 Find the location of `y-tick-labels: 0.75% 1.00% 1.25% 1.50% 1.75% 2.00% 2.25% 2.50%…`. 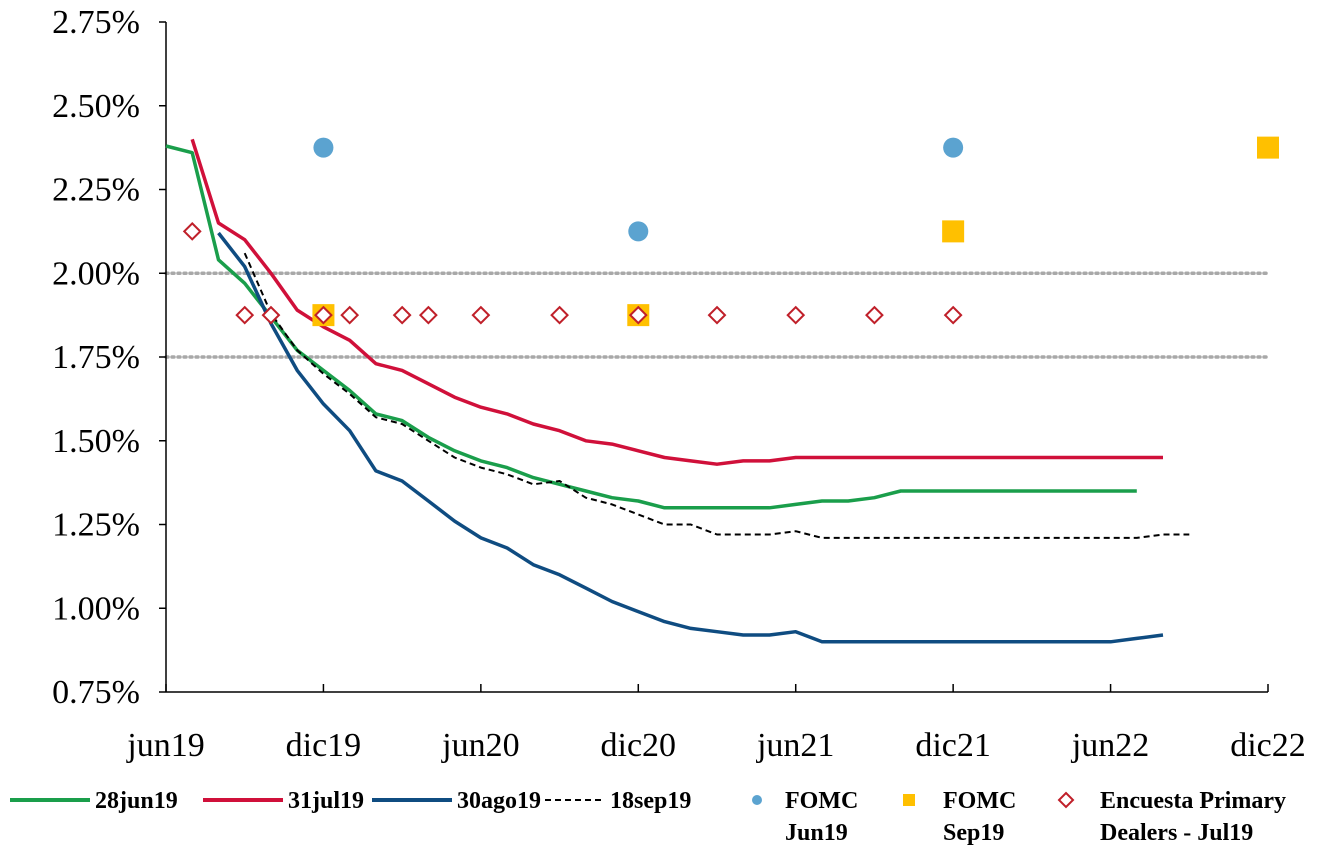

y-tick-labels: 0.75% 1.00% 1.25% 1.50% 1.75% 2.00% 2.25% 2.50%… is located at coordinates (96, 357).